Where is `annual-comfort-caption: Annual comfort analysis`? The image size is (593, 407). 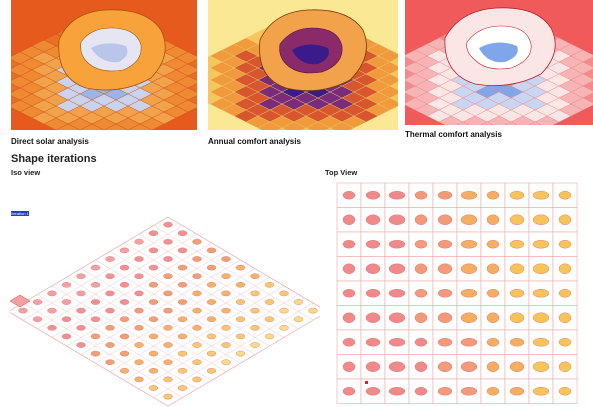
annual-comfort-caption: Annual comfort analysis is located at coordinates (254, 141).